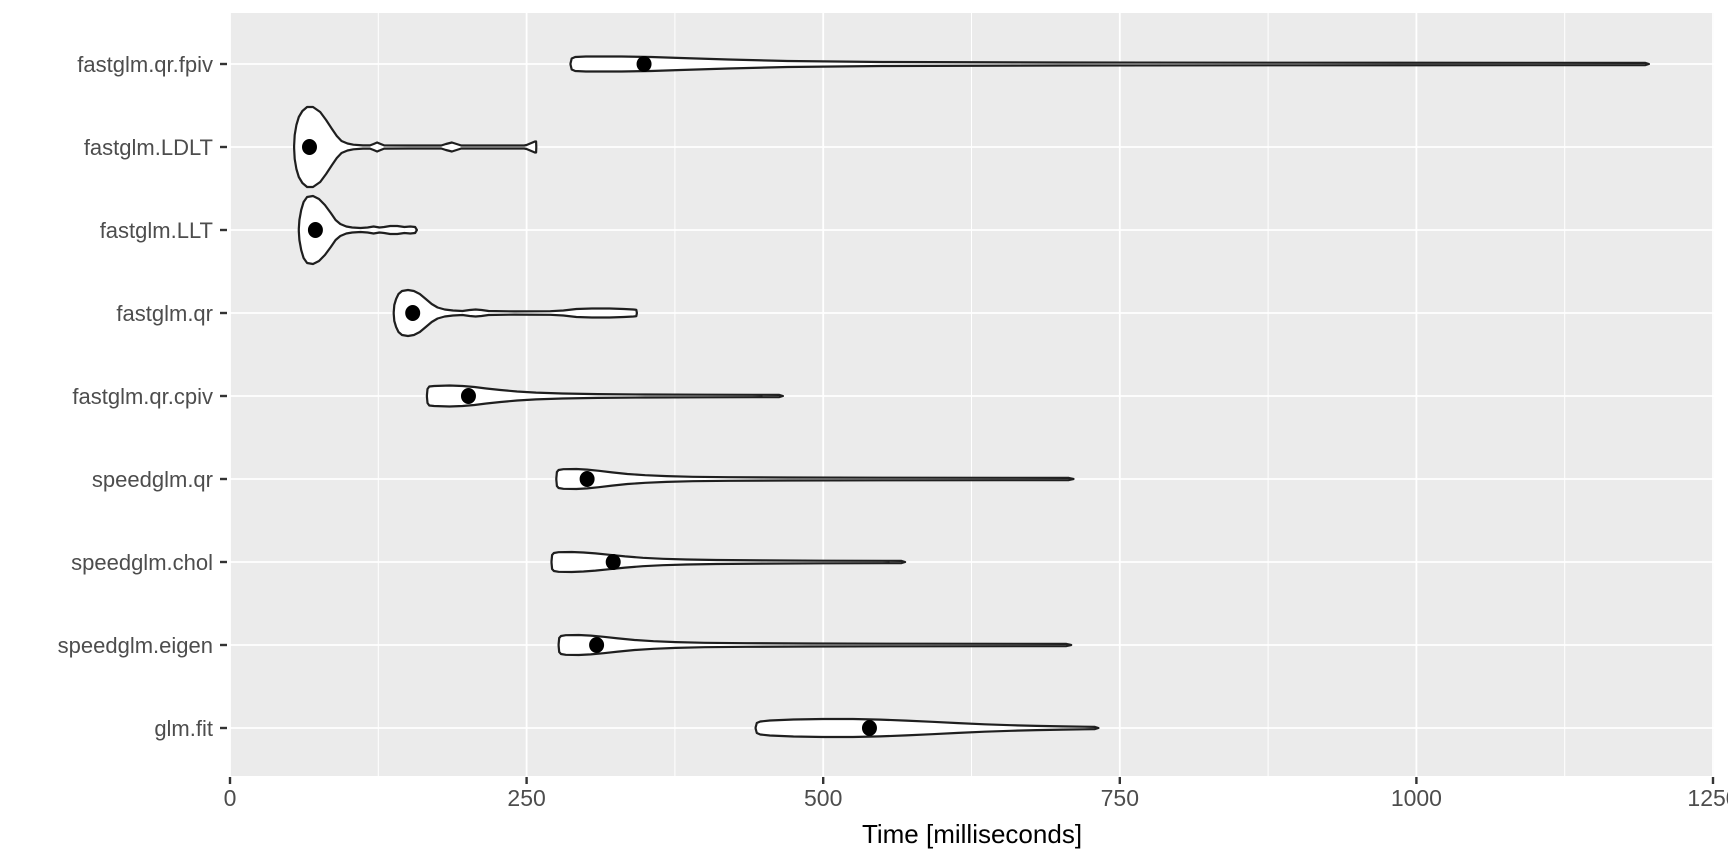 This screenshot has height=864, width=1728. Describe the element at coordinates (135, 645) in the screenshot. I see `category-label-speedglm.eigen: speedglm.eigen` at that location.